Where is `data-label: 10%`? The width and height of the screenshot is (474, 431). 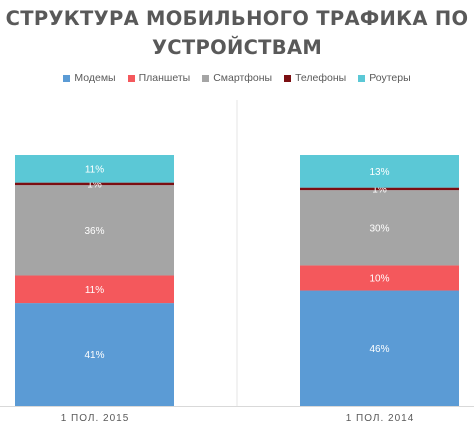
data-label: 10% is located at coordinates (379, 278).